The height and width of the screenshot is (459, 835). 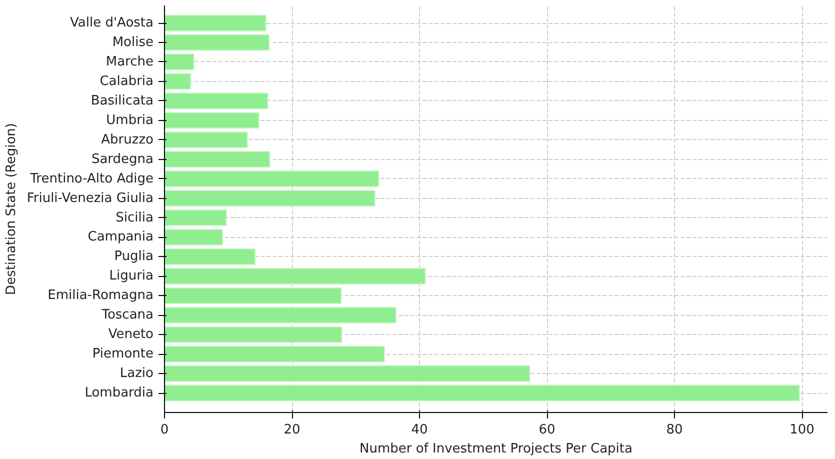 I want to click on y-tick-label: Veneto, so click(x=131, y=334).